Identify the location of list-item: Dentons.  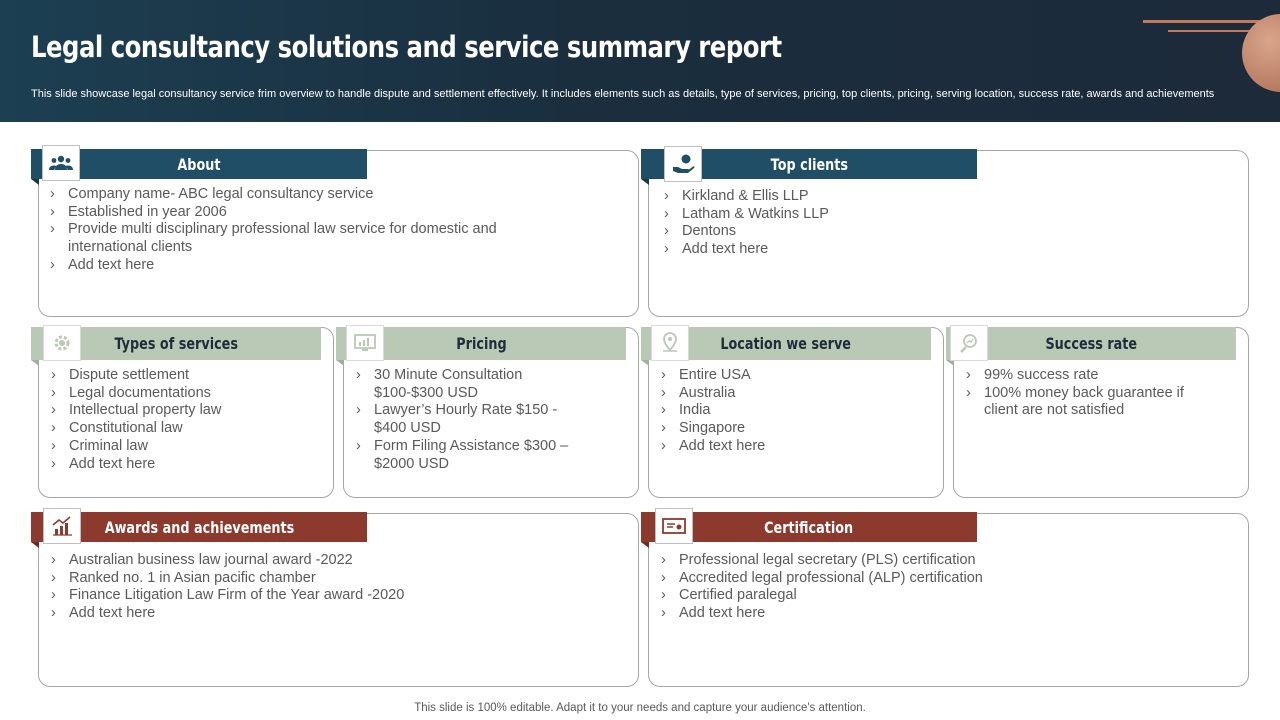
(912, 232).